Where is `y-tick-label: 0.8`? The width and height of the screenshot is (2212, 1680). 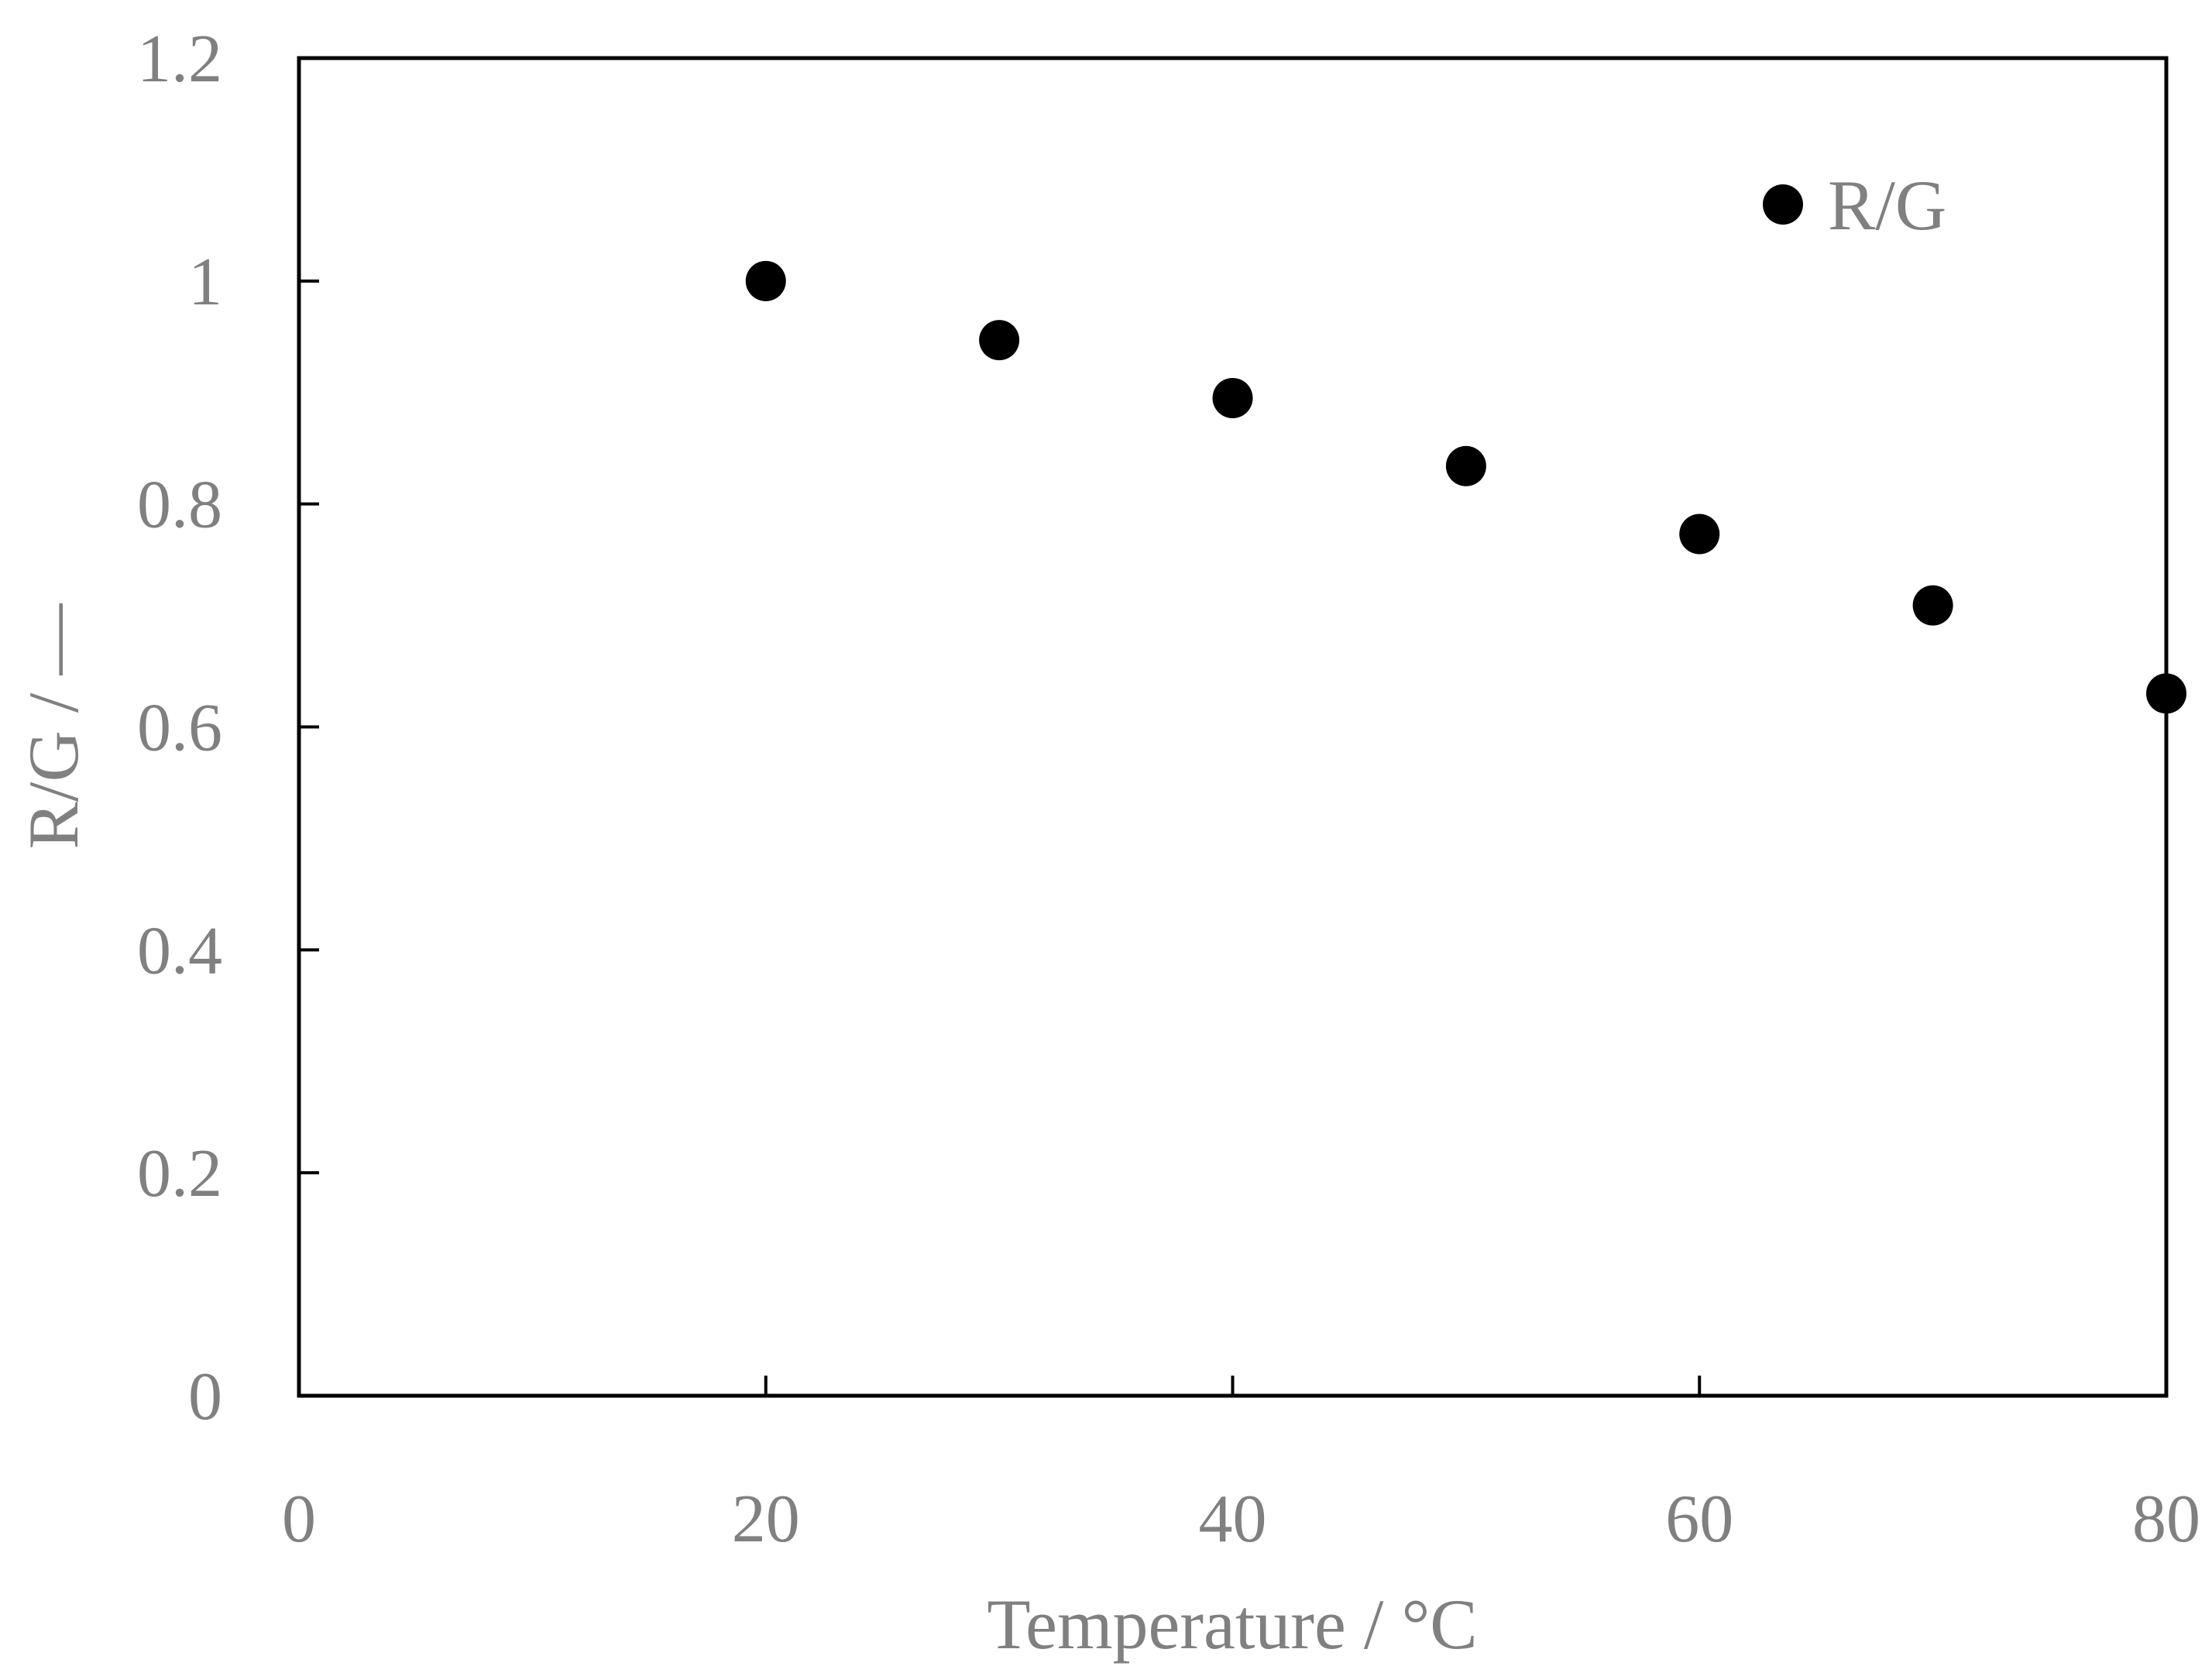
y-tick-label: 0.8 is located at coordinates (179, 506).